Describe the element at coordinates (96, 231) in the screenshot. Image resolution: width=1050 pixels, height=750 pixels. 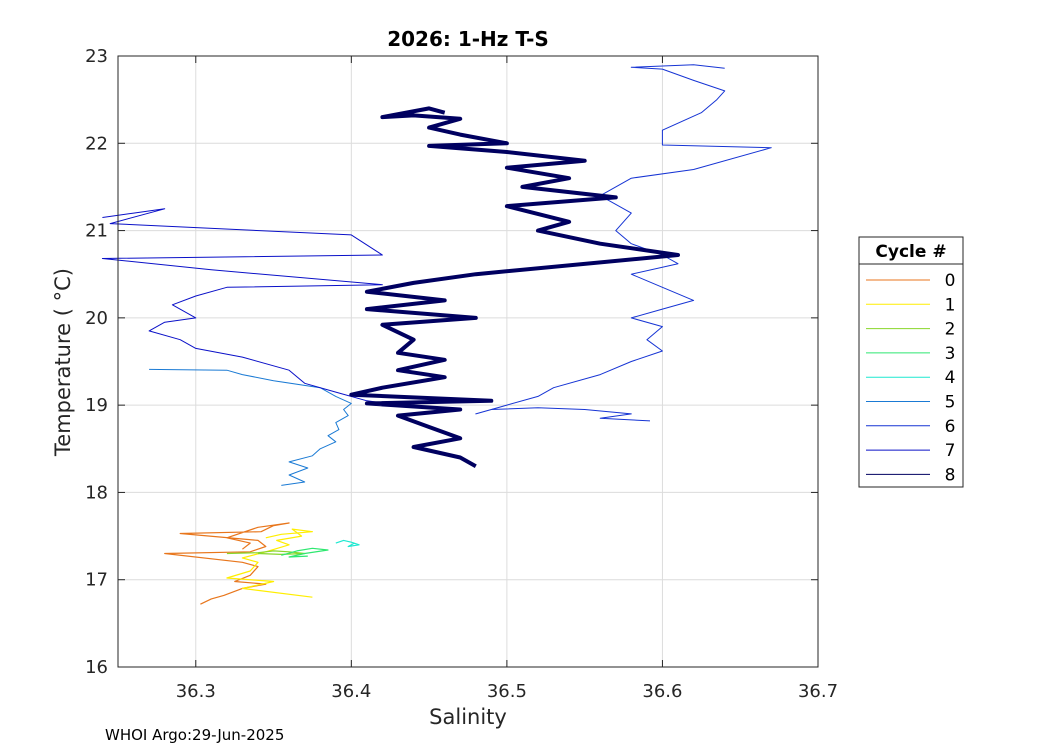
I see `y-tick-label: 21` at that location.